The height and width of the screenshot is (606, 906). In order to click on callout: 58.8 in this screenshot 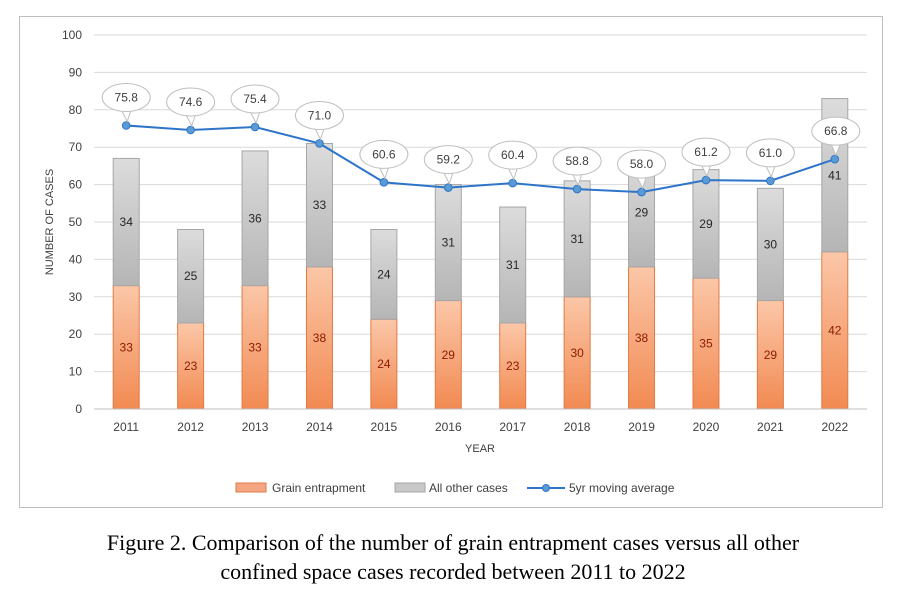, I will do `click(577, 166)`.